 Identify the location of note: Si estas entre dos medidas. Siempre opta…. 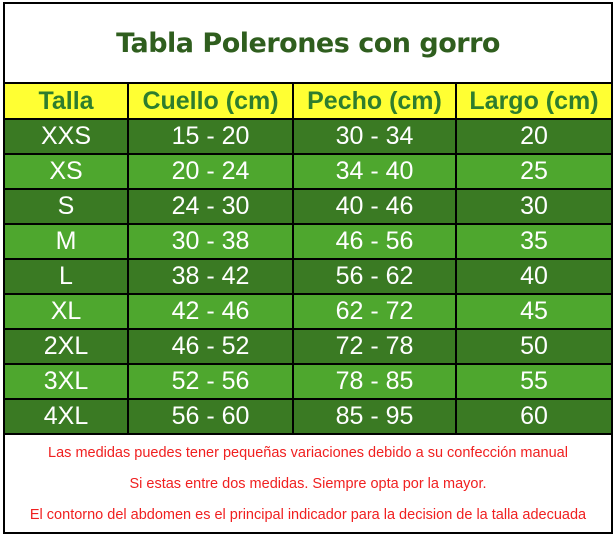
(308, 484).